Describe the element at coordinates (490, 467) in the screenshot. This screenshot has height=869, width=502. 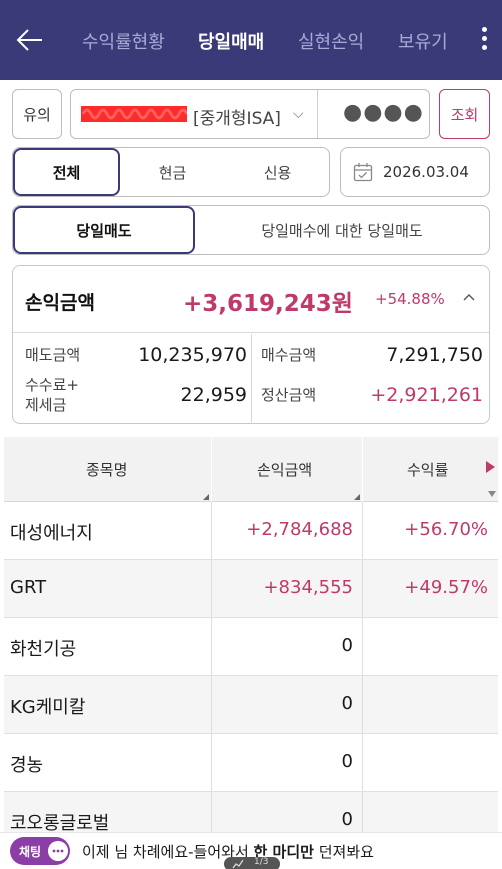
I see `scroll-right-icon` at that location.